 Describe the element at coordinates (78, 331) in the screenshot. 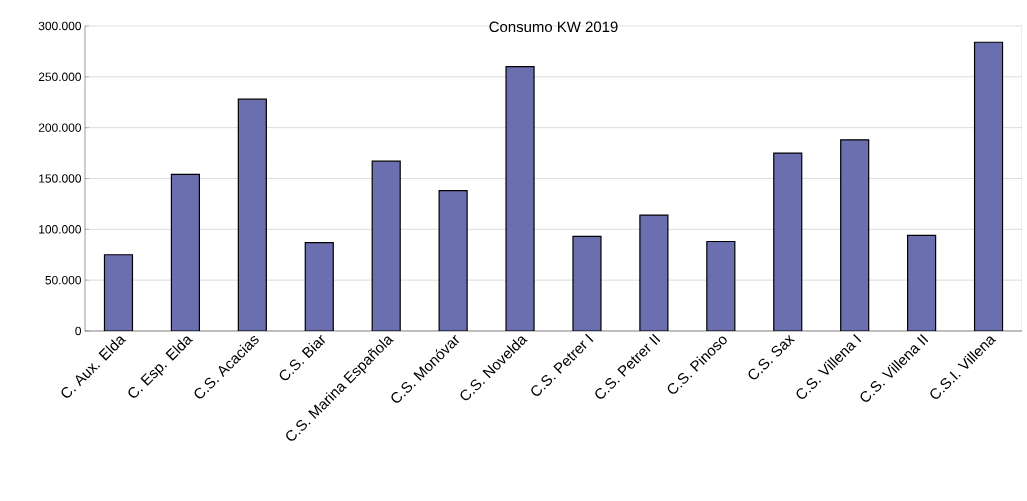

I see `y-tick-label: 0` at that location.